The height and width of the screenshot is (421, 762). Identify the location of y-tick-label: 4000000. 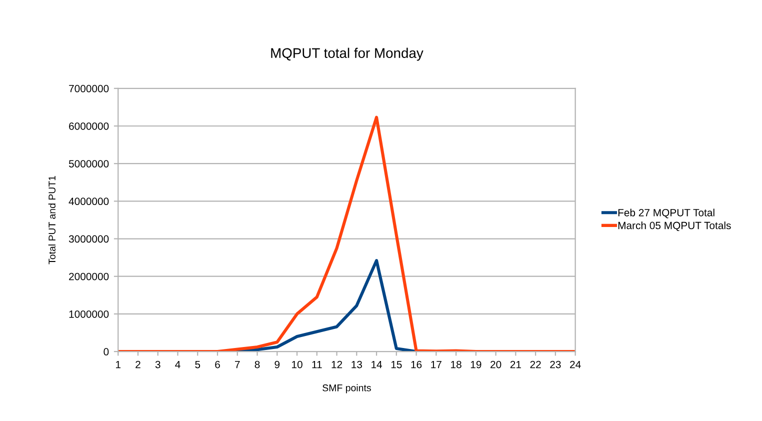
(88, 202).